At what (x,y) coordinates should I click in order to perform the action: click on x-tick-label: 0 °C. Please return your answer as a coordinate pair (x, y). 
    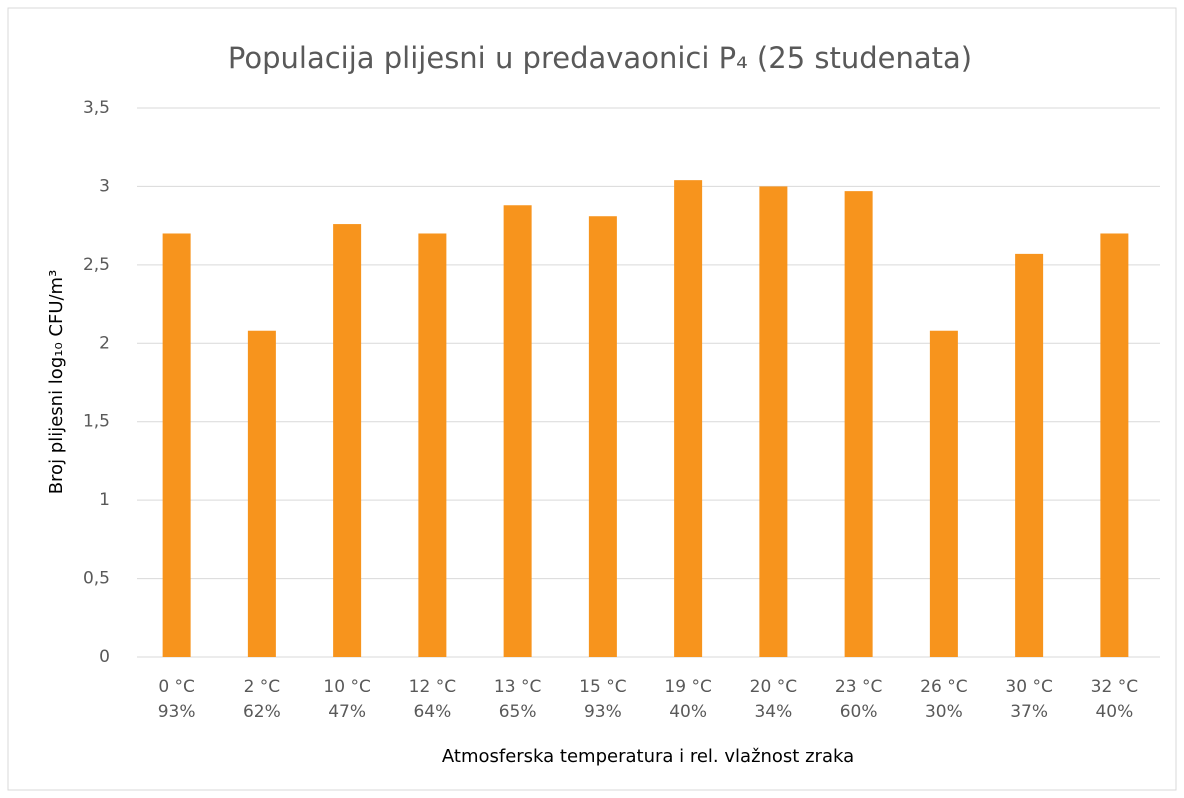
    Looking at the image, I should click on (176, 687).